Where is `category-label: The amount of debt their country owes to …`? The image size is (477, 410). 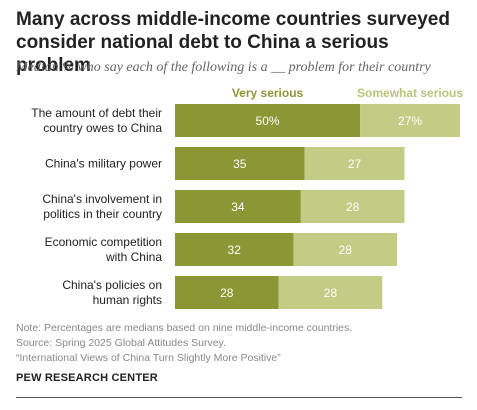 category-label: The amount of debt their country owes to … is located at coordinates (96, 120).